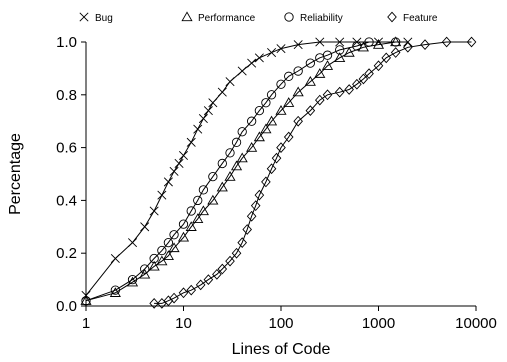 Image resolution: width=507 pixels, height=362 pixels. Describe the element at coordinates (66, 95) in the screenshot. I see `y-tick-label: 0.8` at that location.